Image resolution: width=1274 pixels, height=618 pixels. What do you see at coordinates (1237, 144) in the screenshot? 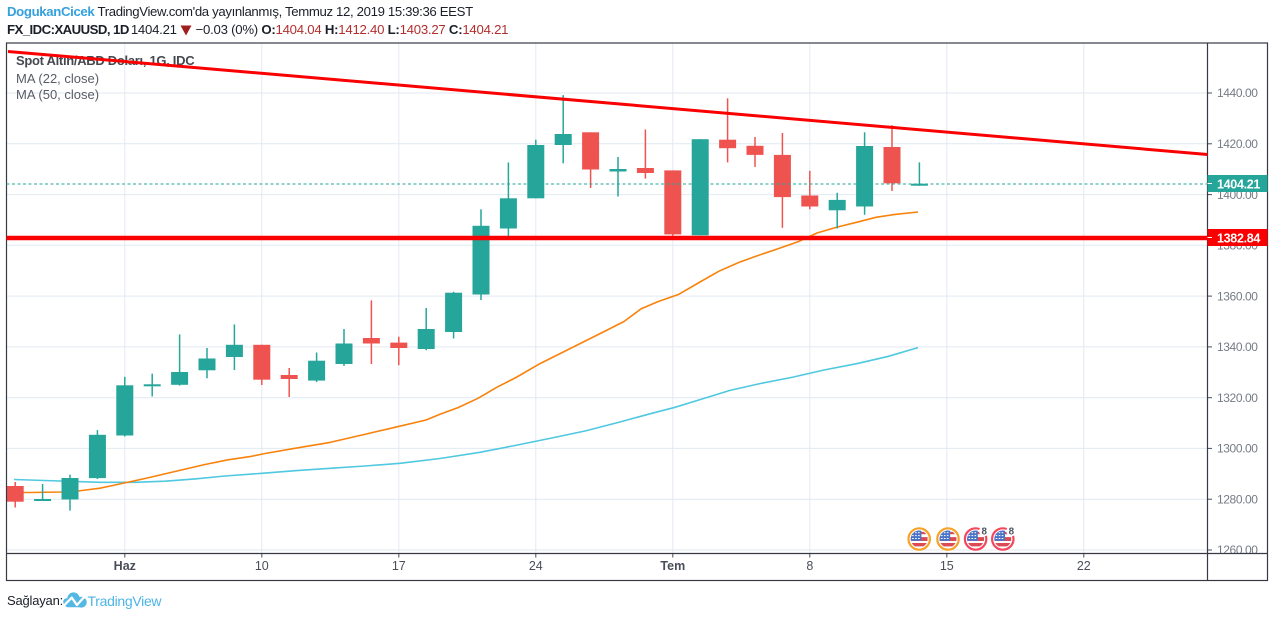
I see `svg-text: 1420.00` at bounding box center [1237, 144].